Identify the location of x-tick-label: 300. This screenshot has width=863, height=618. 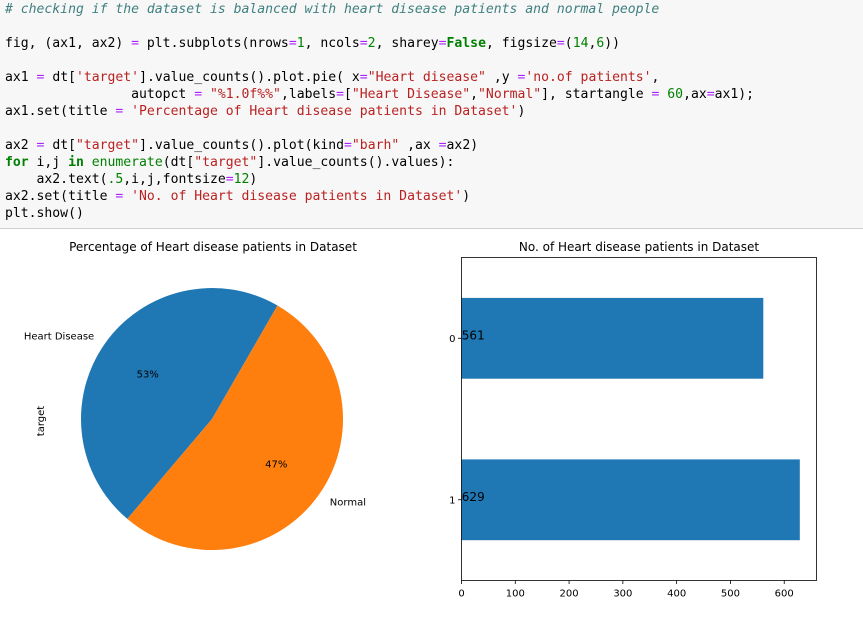
(622, 594).